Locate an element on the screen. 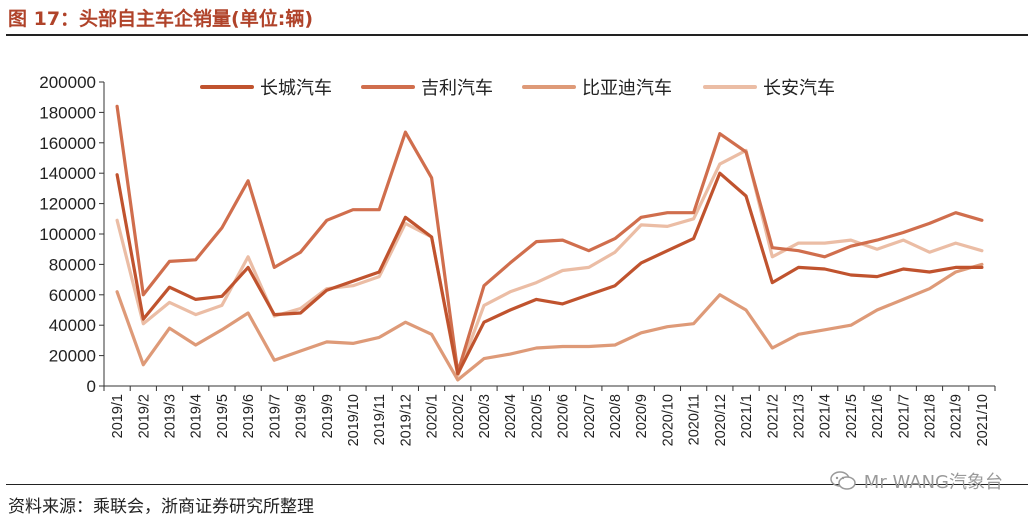  legend-label: 长安汽车 is located at coordinates (799, 88).